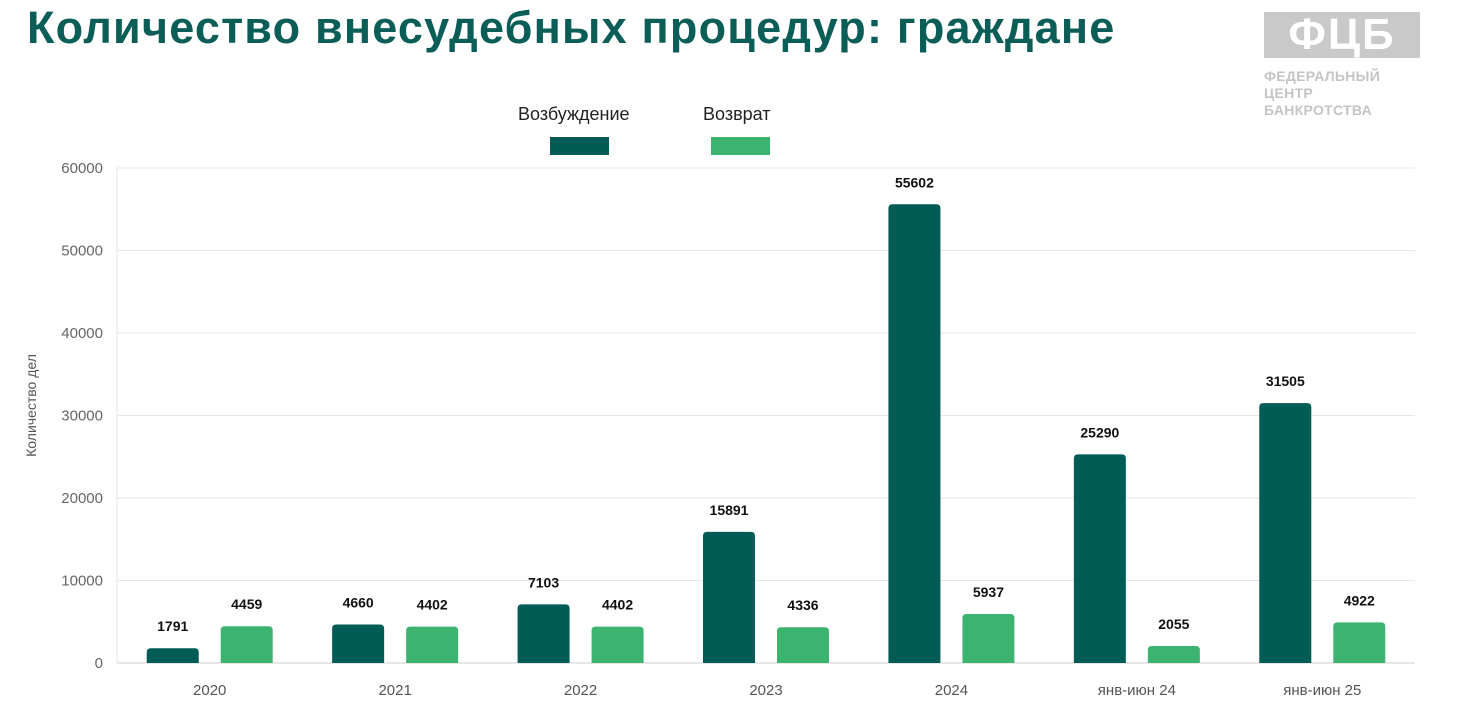 This screenshot has height=708, width=1458. Describe the element at coordinates (914, 182) in the screenshot. I see `data-label: 55602` at that location.